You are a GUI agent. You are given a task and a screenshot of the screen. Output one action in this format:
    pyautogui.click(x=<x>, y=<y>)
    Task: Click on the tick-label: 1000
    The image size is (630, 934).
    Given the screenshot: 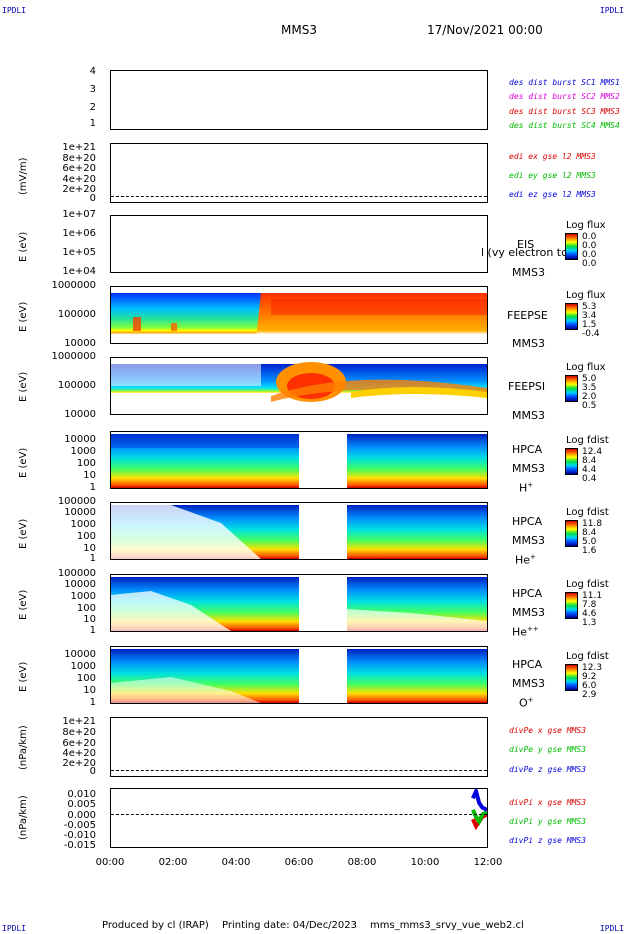 What is the action you would take?
    pyautogui.click(x=83, y=666)
    